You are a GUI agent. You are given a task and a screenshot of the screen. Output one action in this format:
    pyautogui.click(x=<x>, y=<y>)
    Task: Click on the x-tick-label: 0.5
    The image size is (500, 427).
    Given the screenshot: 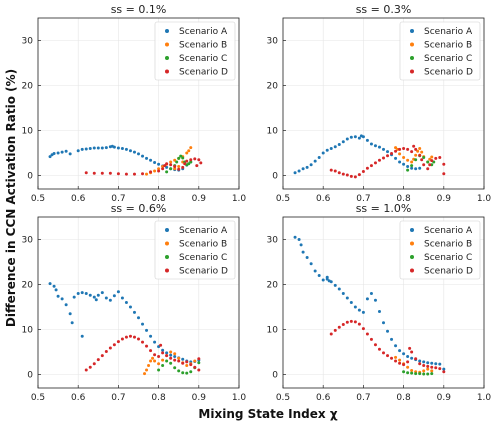 What is the action you would take?
    pyautogui.click(x=283, y=199)
    